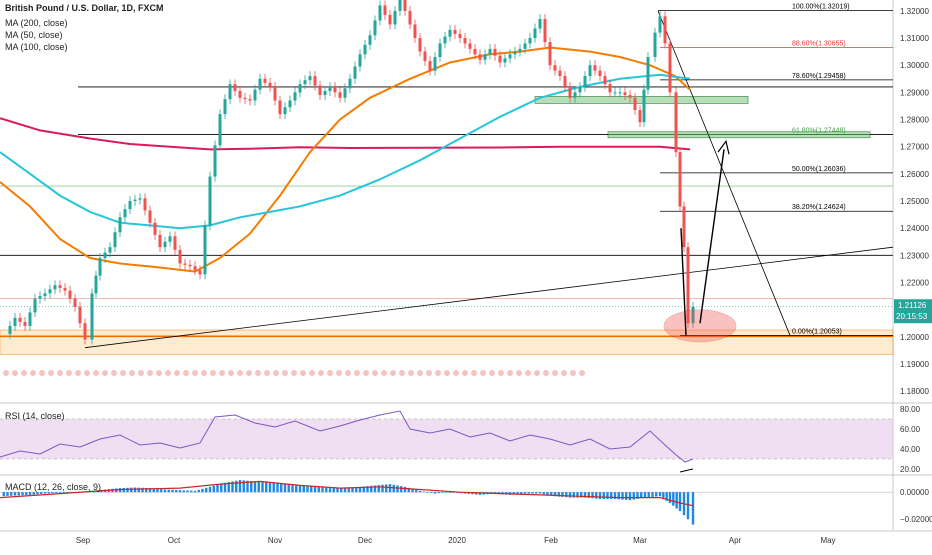 Image resolution: width=932 pixels, height=555 pixels. I want to click on ma50-legend: MA (50, close), so click(34, 35).